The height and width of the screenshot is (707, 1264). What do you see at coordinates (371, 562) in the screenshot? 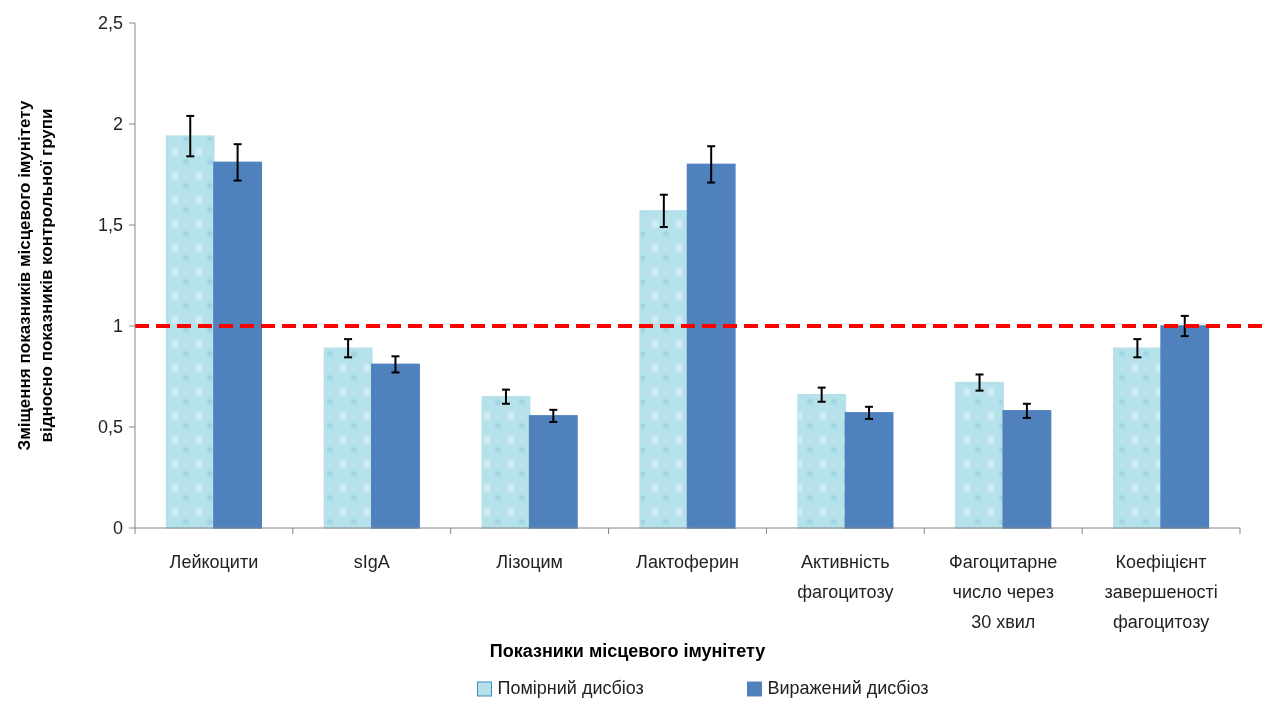
I see `x-tick-label: sIgA` at bounding box center [371, 562].